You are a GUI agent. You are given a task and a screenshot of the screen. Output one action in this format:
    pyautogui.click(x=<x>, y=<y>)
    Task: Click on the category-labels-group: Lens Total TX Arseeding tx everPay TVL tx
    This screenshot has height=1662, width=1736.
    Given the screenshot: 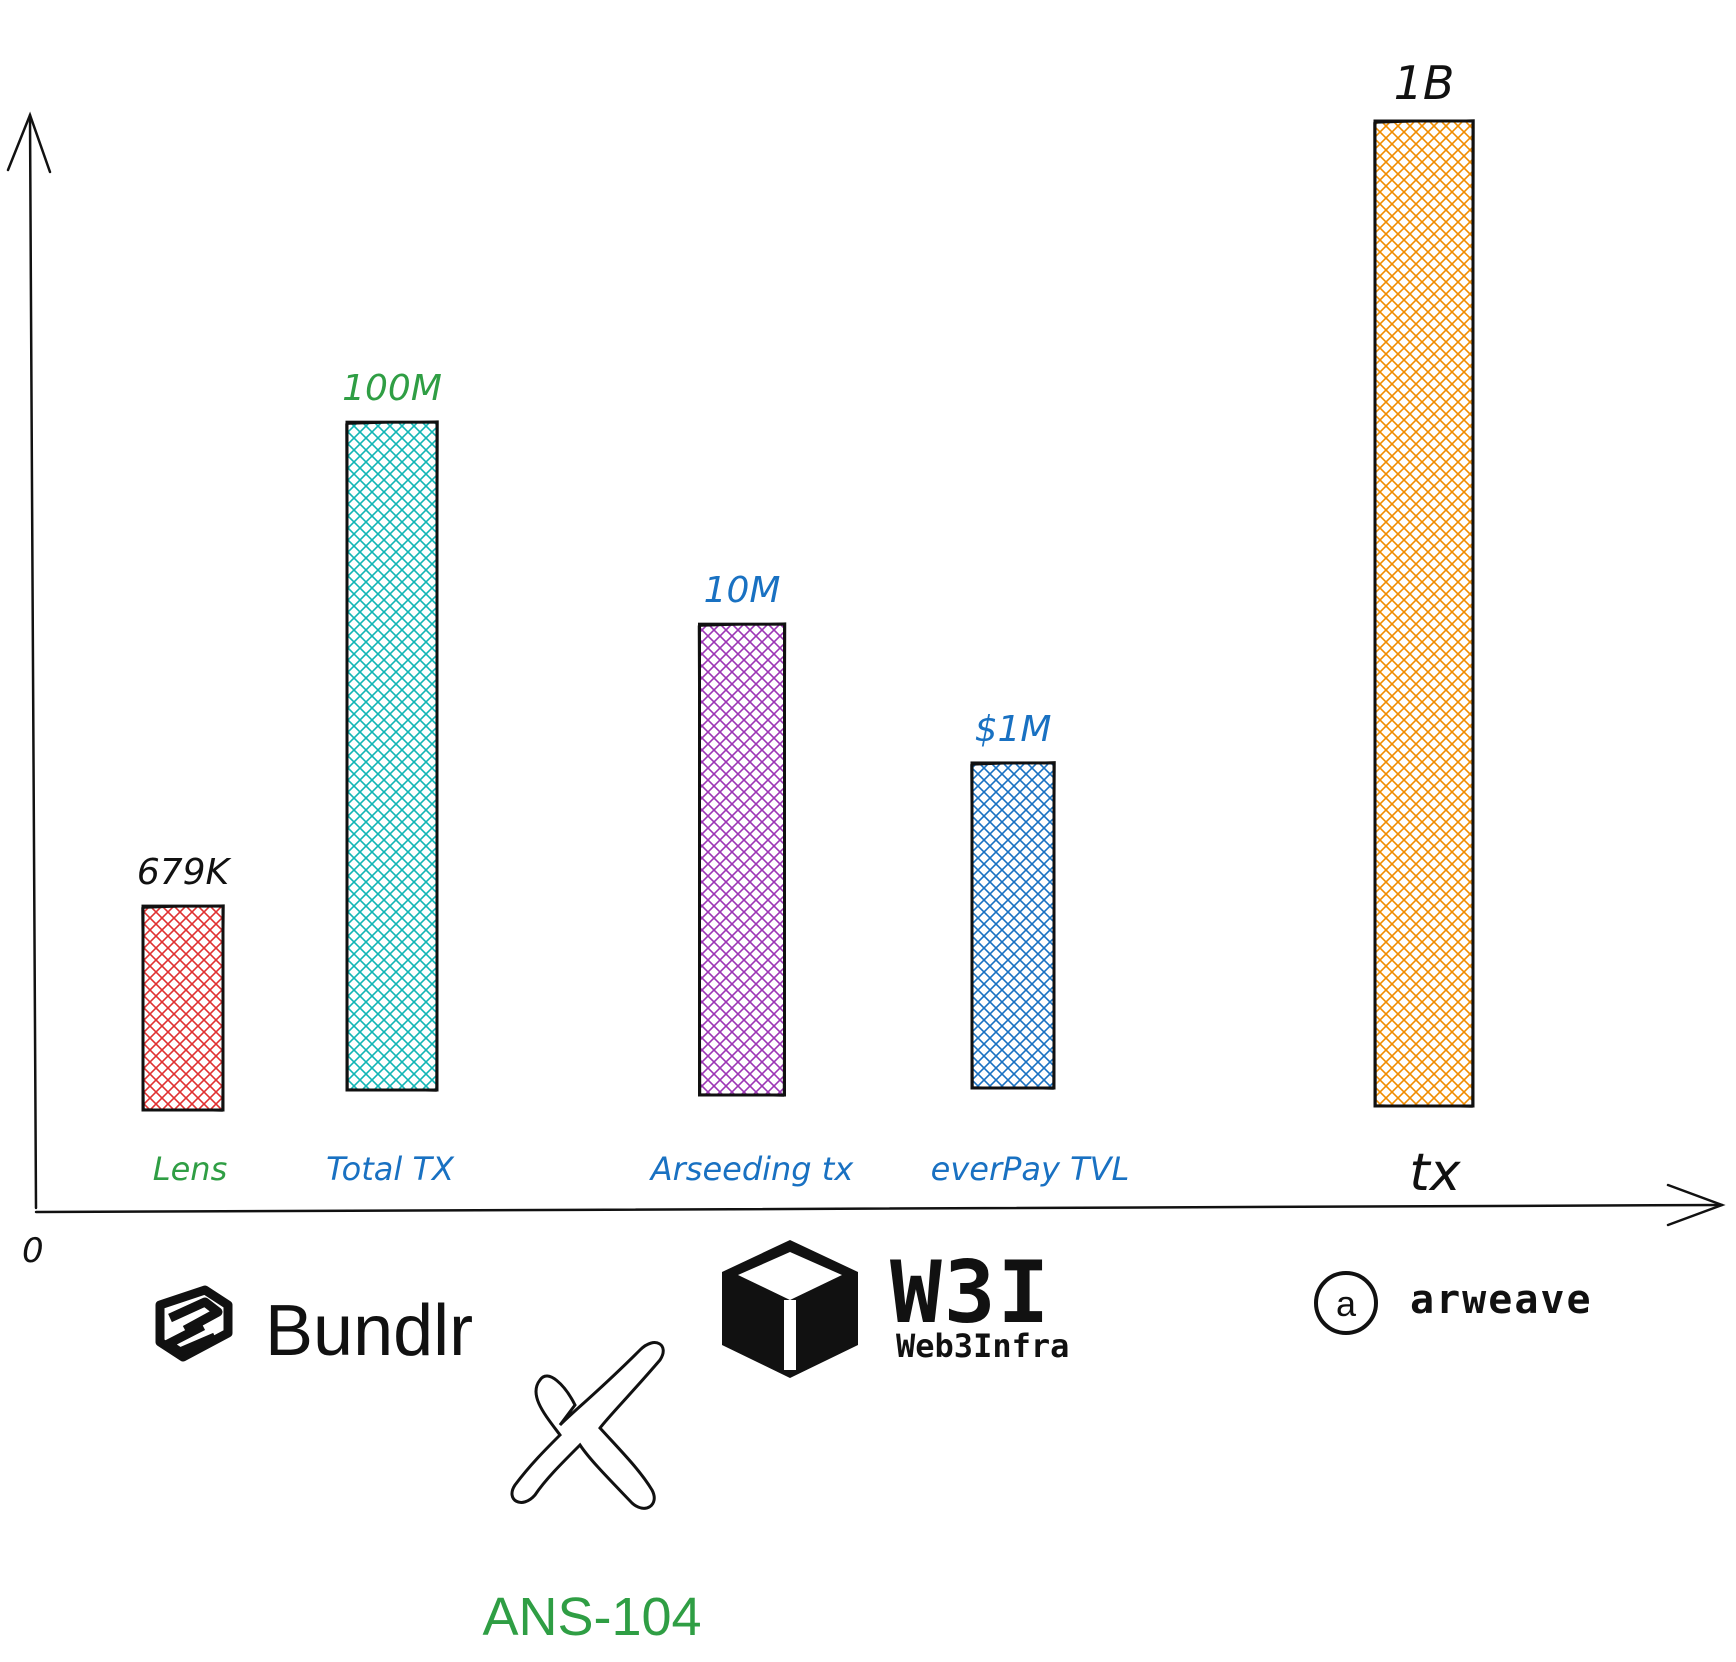 What is the action you would take?
    pyautogui.click(x=807, y=1173)
    